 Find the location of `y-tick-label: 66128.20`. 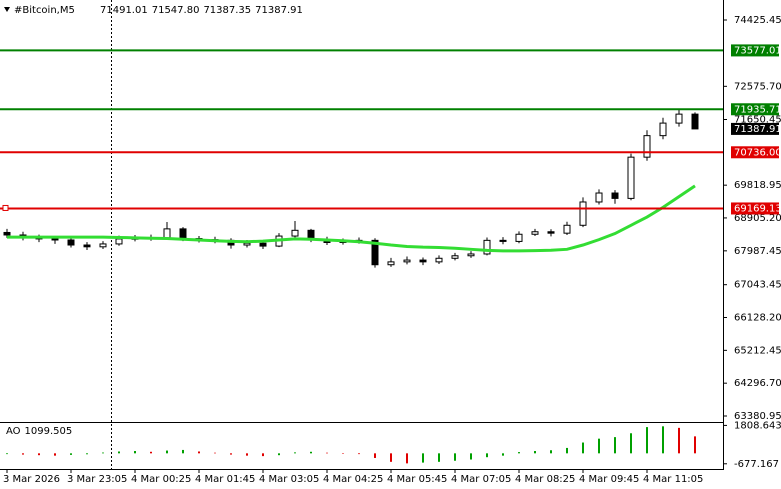

y-tick-label: 66128.20 is located at coordinates (757, 318).